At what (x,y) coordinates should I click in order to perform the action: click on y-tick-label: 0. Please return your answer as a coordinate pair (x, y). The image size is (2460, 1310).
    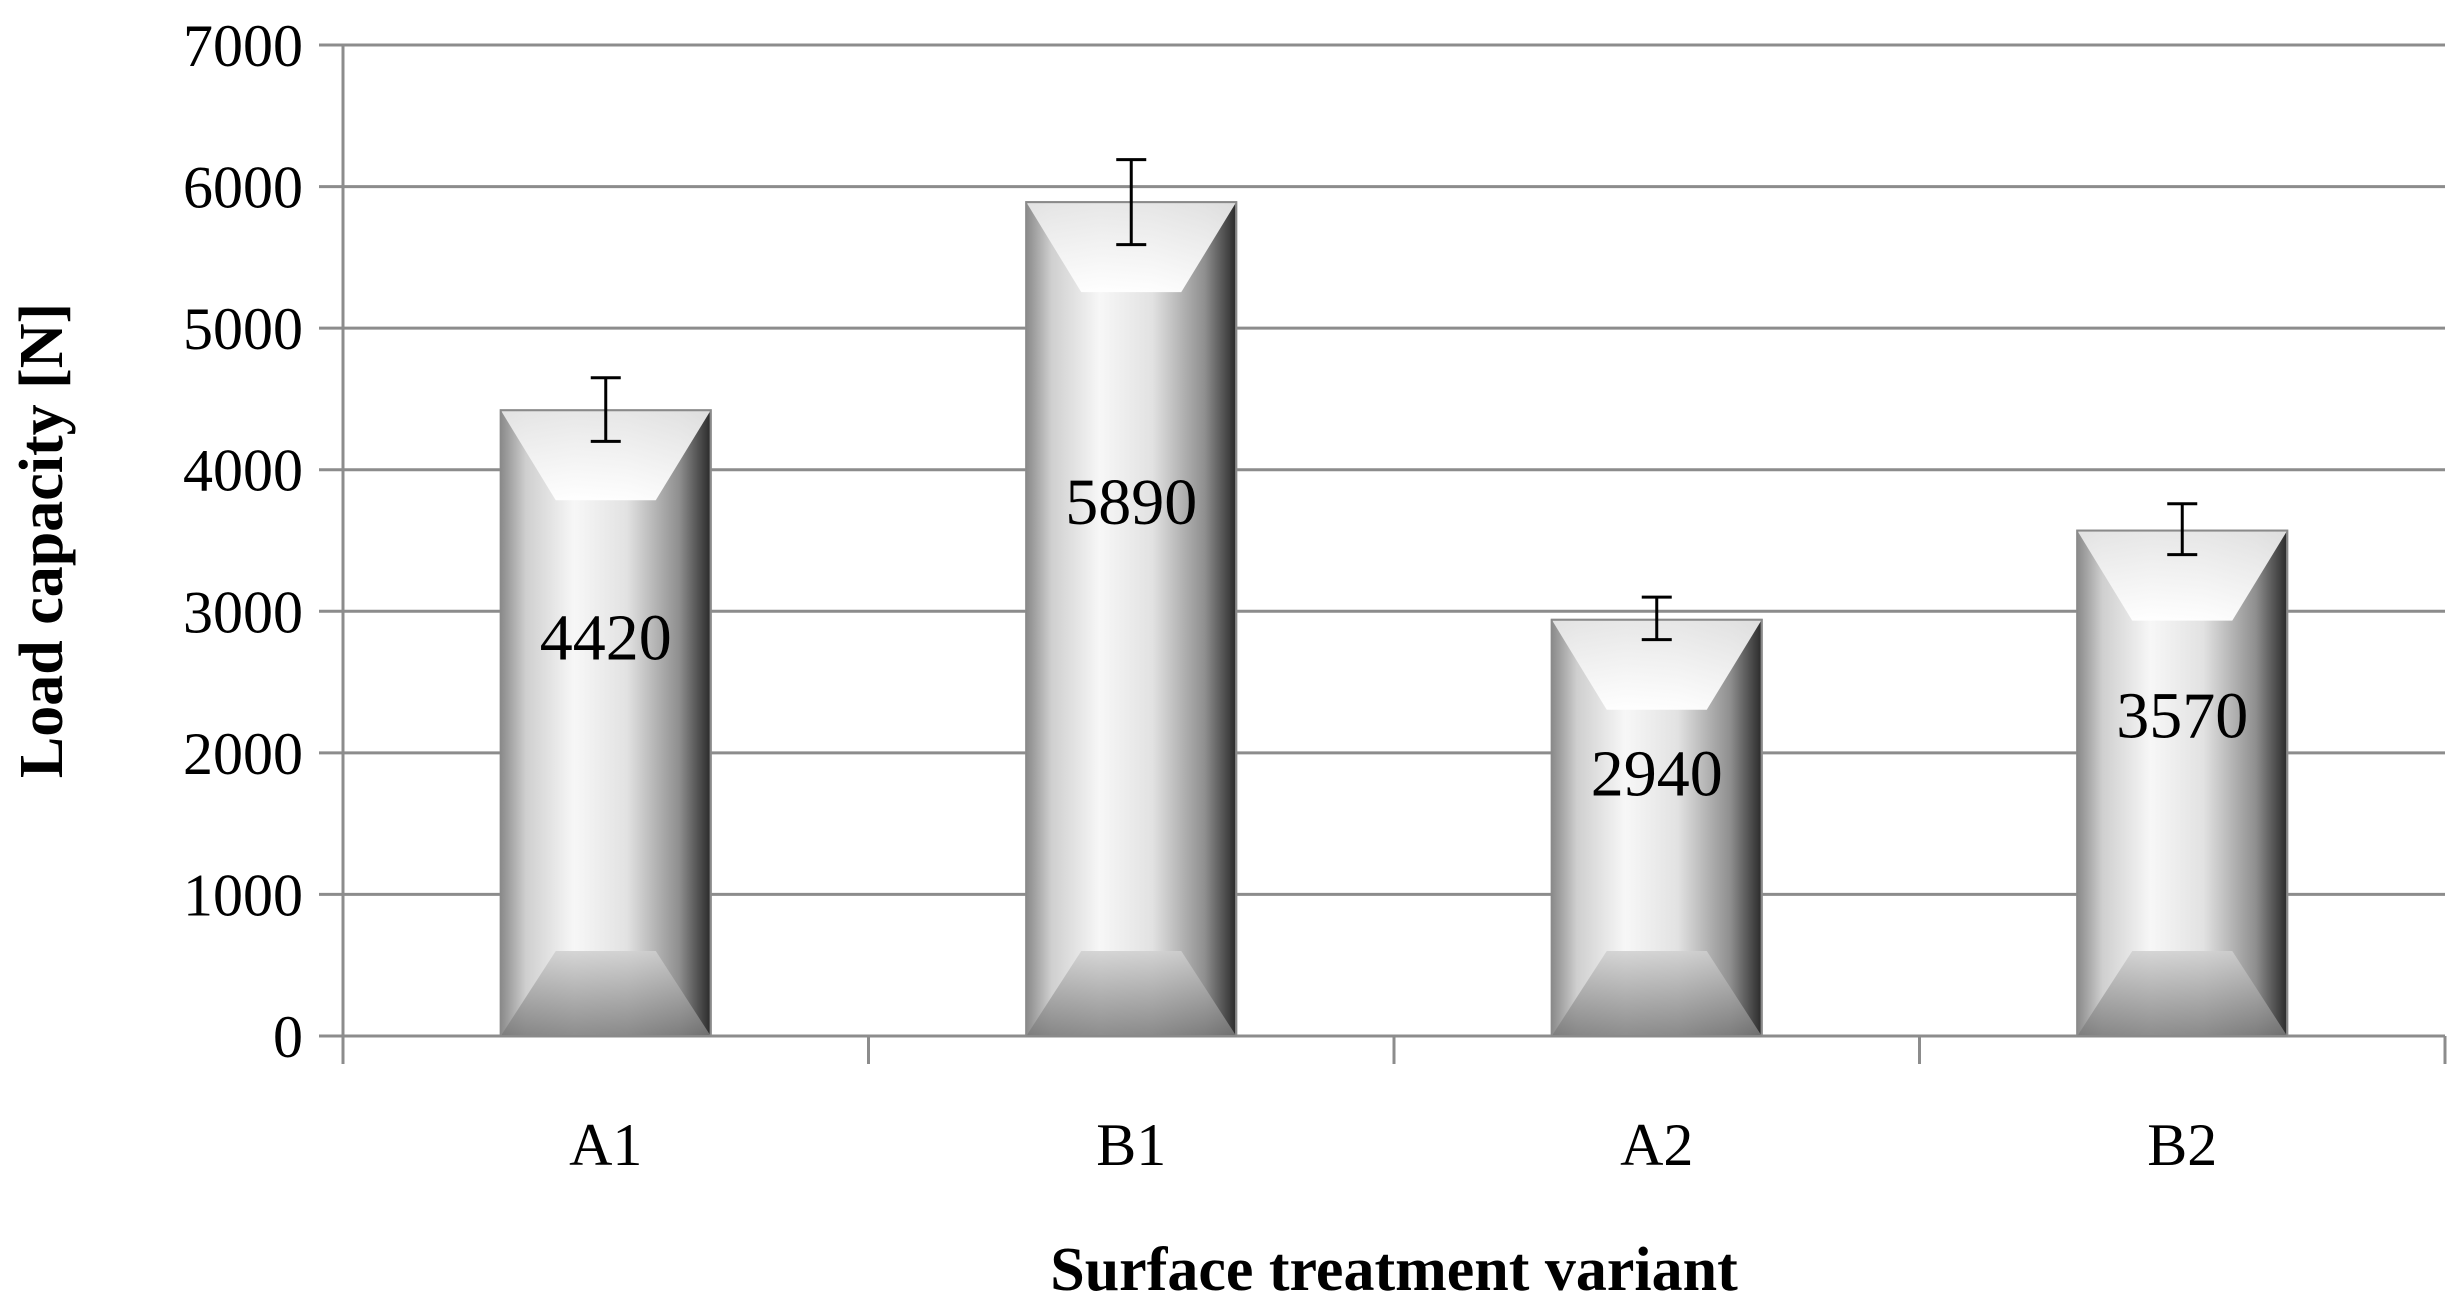
    Looking at the image, I should click on (288, 1037).